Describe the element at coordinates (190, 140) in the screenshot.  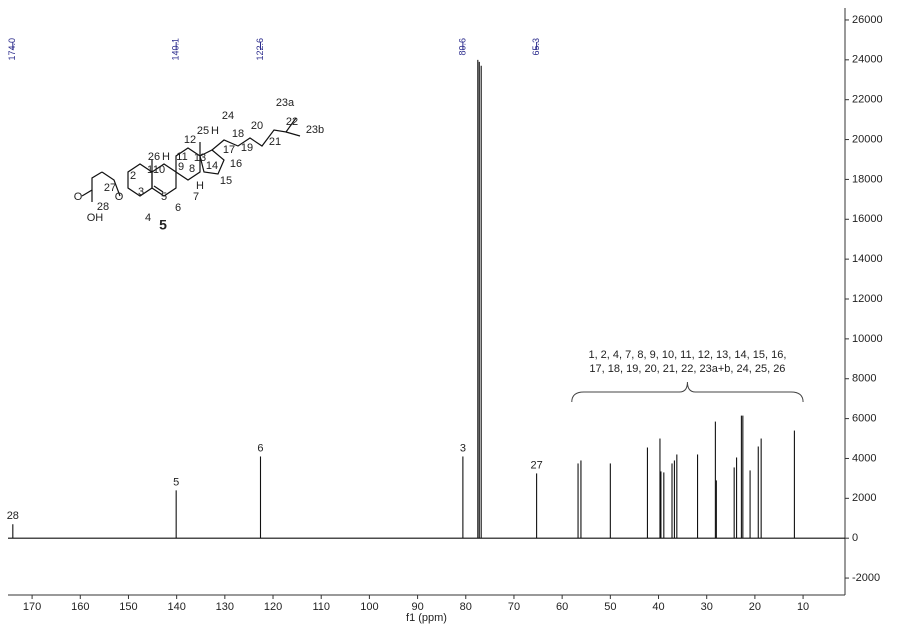
I see `atom-label: 12` at that location.